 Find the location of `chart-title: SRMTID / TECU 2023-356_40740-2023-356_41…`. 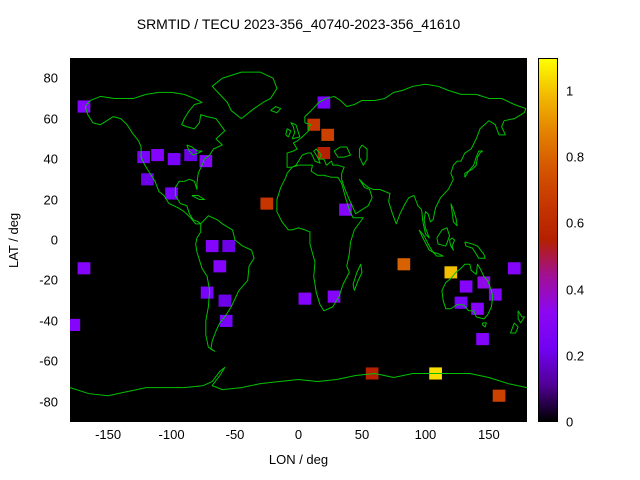

chart-title: SRMTID / TECU 2023-356_40740-2023-356_41… is located at coordinates (298, 24).